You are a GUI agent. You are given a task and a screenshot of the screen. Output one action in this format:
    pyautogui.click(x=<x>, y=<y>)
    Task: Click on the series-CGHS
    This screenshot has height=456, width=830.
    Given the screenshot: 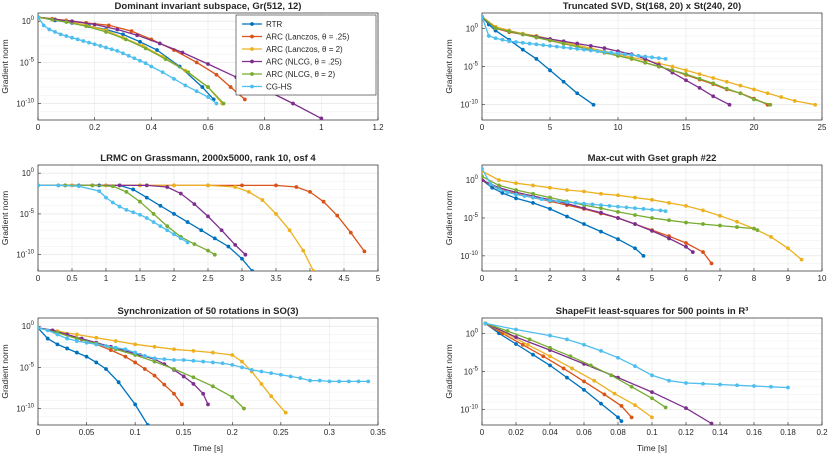 What is the action you would take?
    pyautogui.click(x=204, y=354)
    